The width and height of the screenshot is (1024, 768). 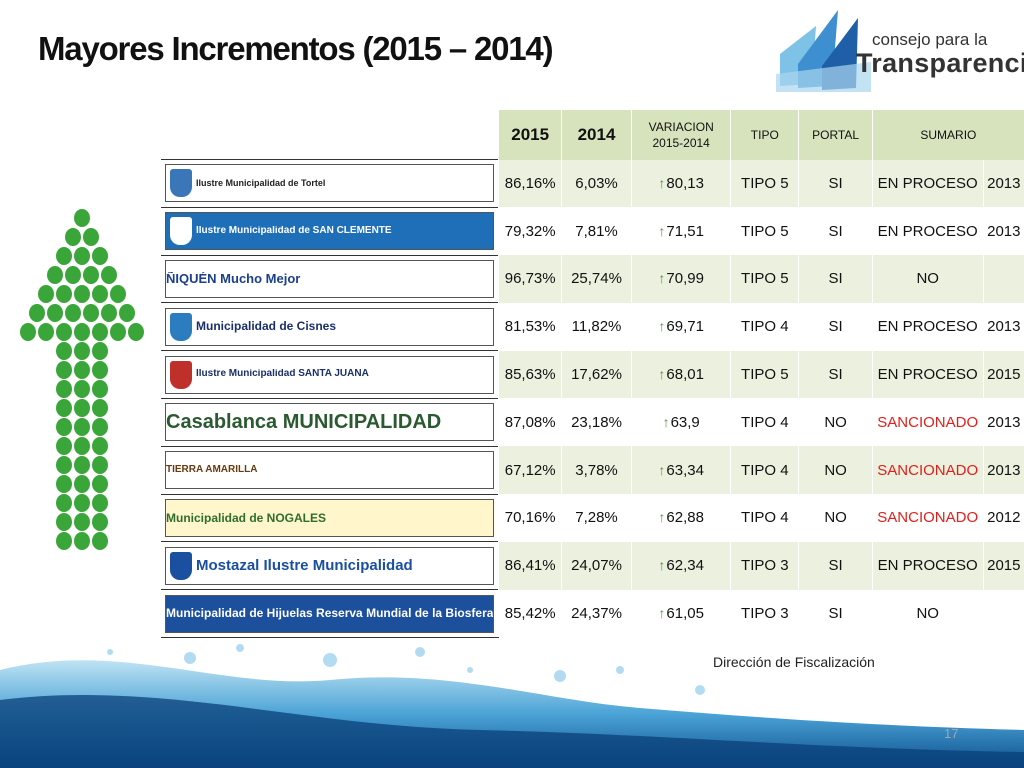 I want to click on variacion-value: 61,05, so click(x=685, y=614).